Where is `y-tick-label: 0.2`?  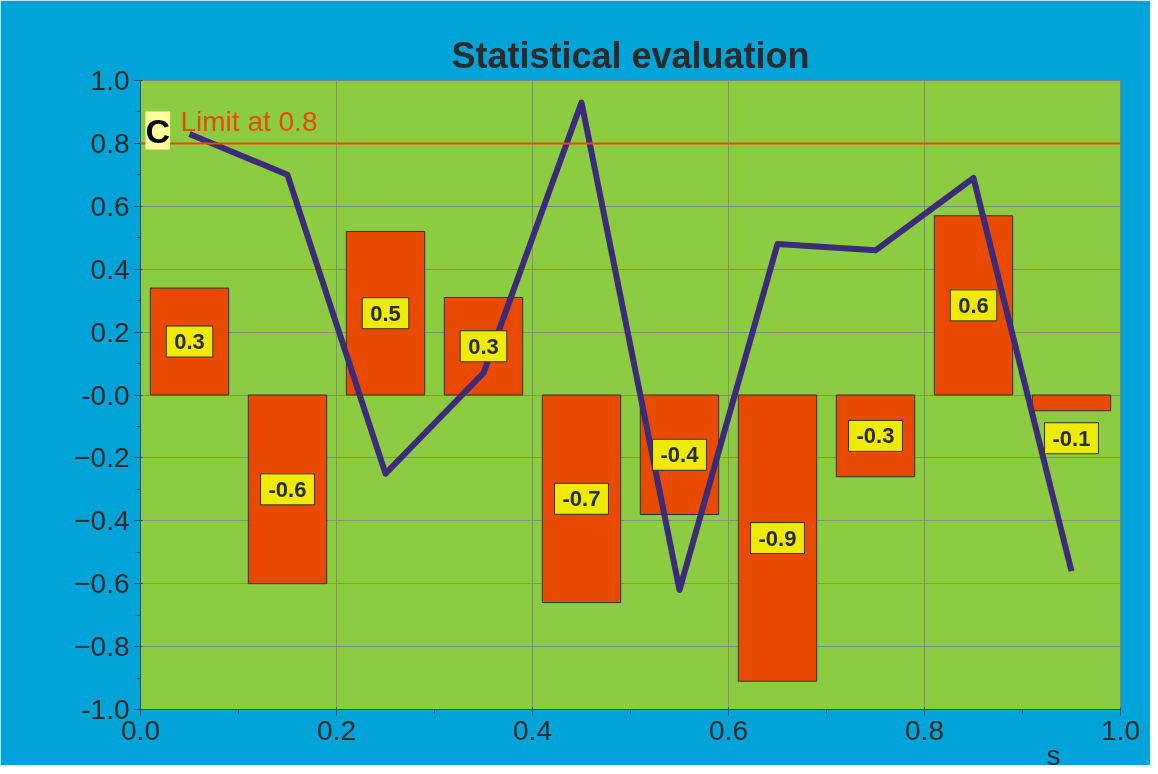 y-tick-label: 0.2 is located at coordinates (110, 332).